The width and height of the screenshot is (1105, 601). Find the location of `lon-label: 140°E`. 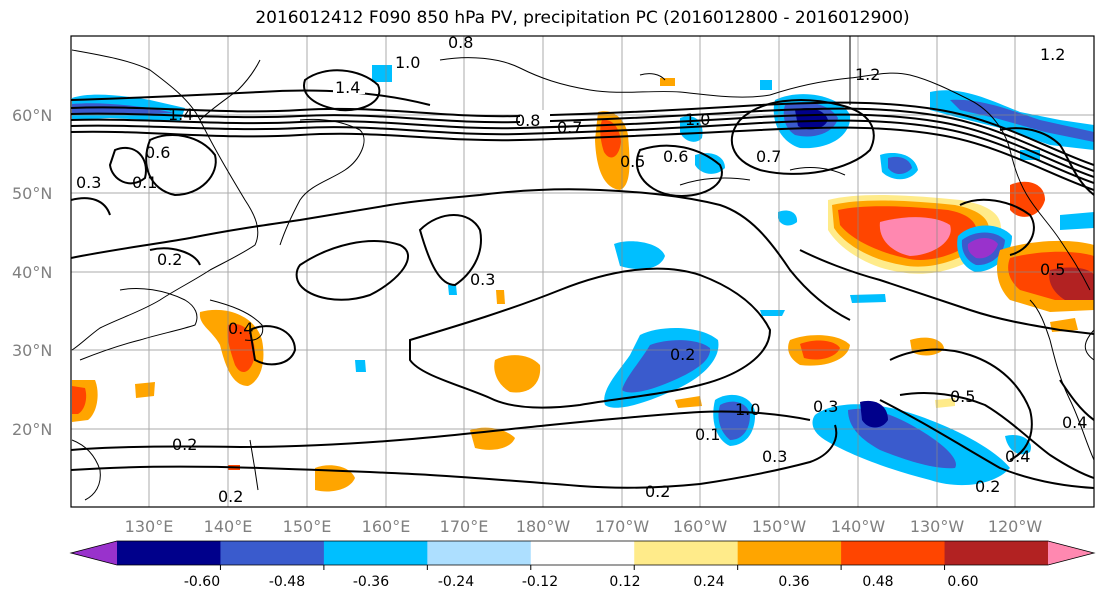

lon-label: 140°E is located at coordinates (228, 526).